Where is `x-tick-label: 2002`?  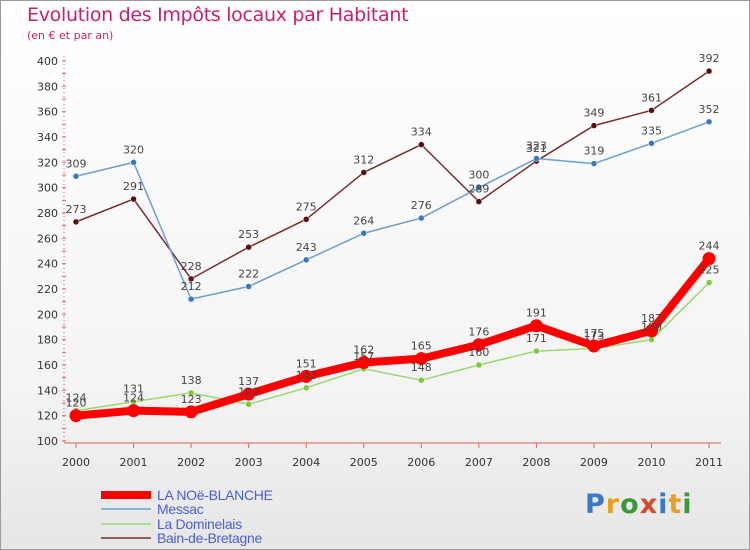 x-tick-label: 2002 is located at coordinates (191, 462).